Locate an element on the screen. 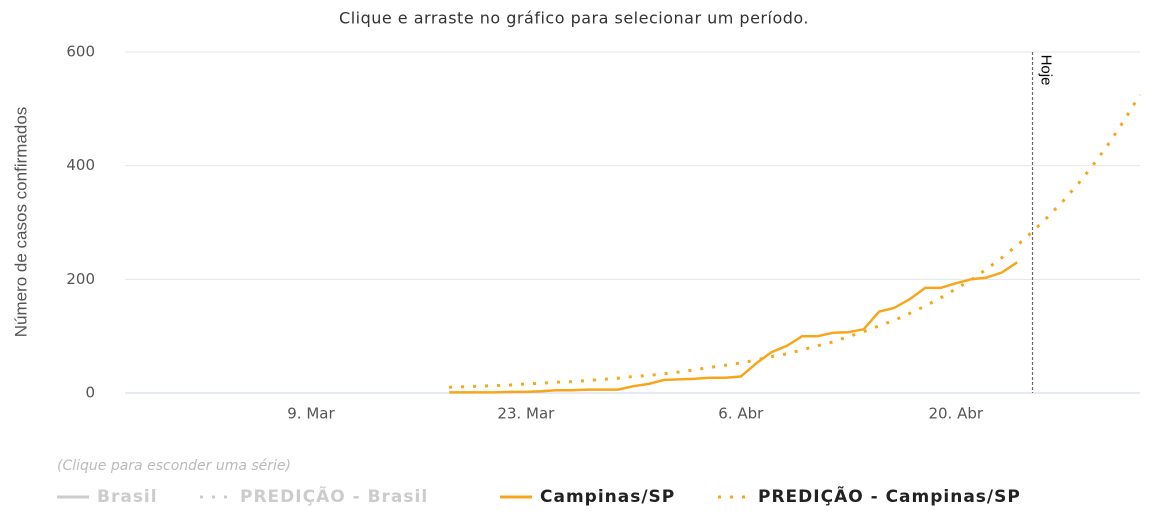 The image size is (1149, 511). x-tick-label: 20. Abr is located at coordinates (955, 414).